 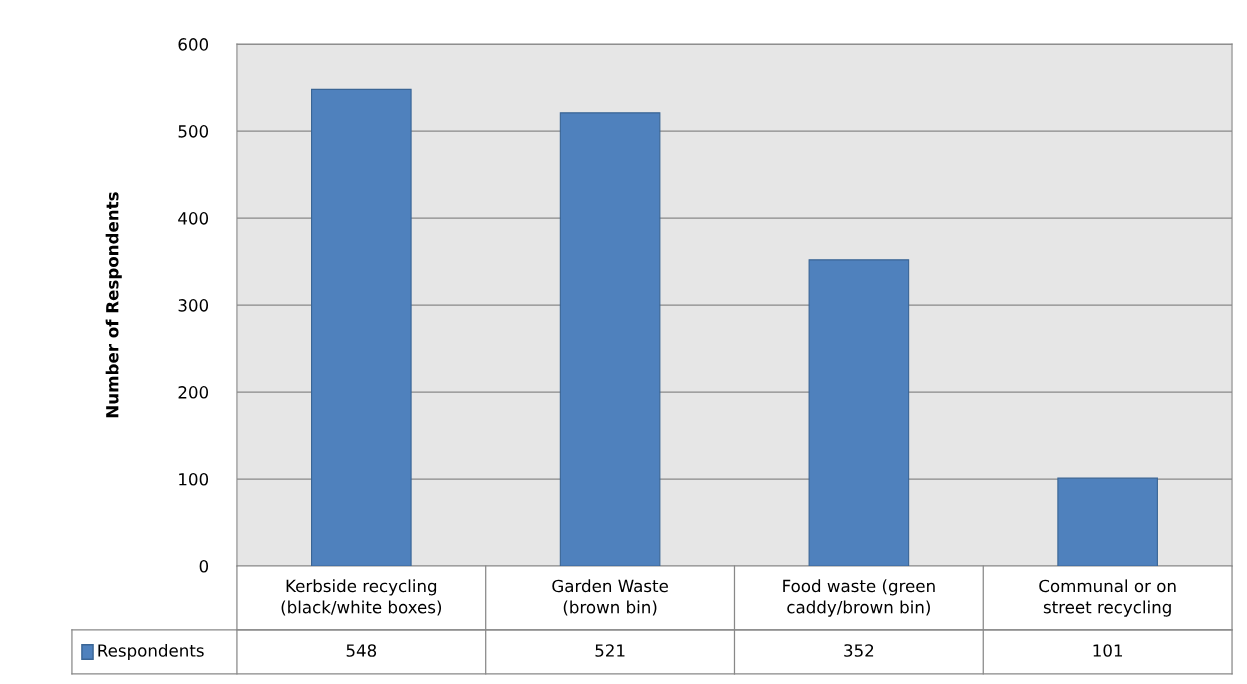 What do you see at coordinates (151, 652) in the screenshot?
I see `legend-label: Respondents` at bounding box center [151, 652].